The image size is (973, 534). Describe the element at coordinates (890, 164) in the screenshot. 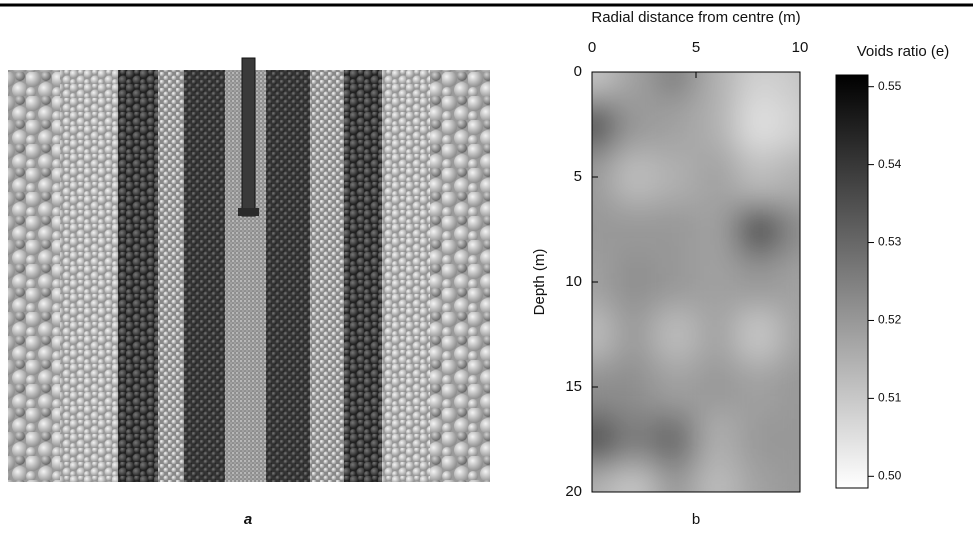

I see `colorbar-tick-label: 0.54` at that location.